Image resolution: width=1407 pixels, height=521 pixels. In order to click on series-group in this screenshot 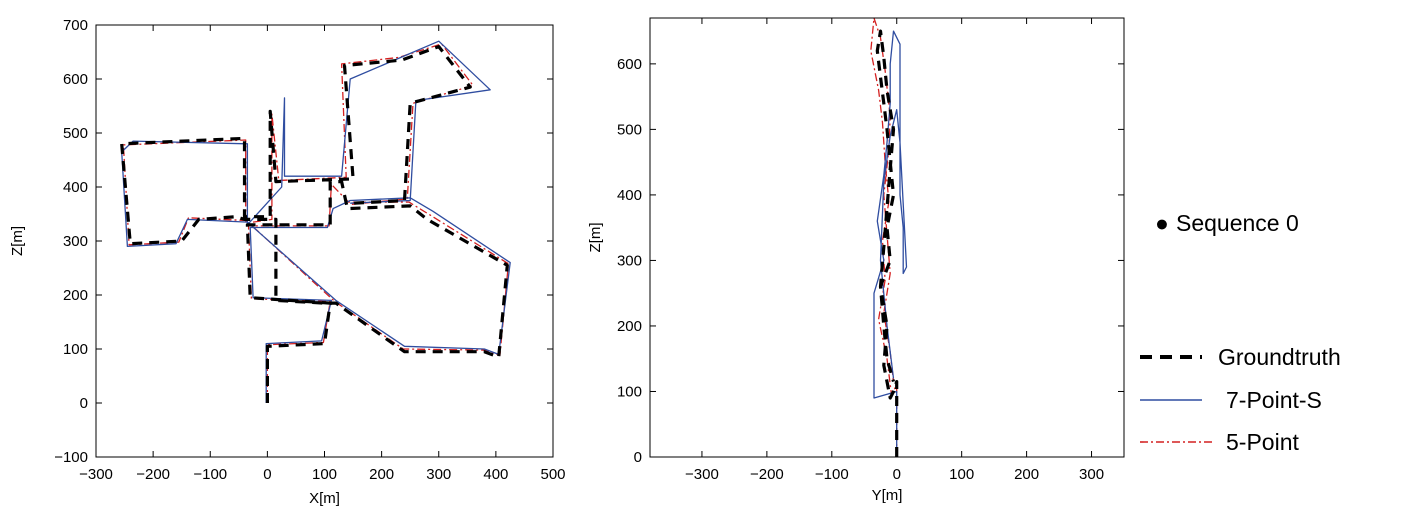, I will do `click(889, 237)`.